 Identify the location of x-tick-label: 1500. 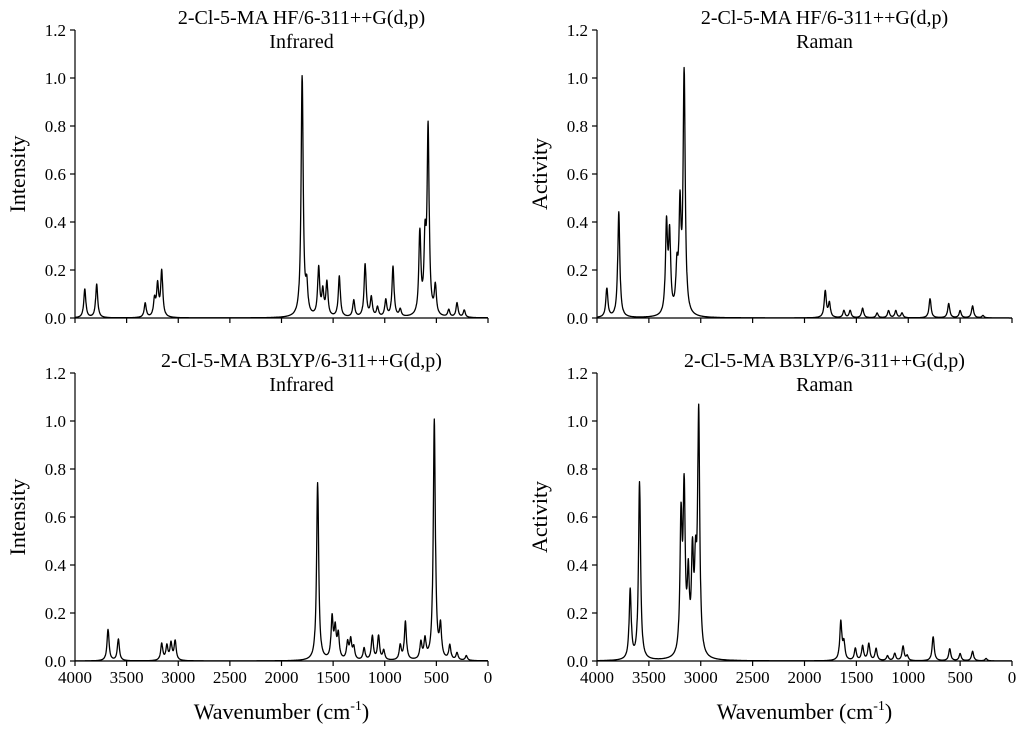
(333, 677).